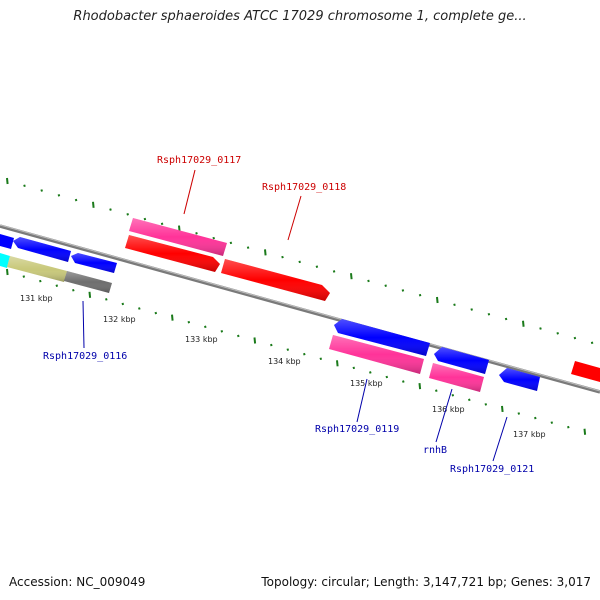 Image resolution: width=600 pixels, height=600 pixels. Describe the element at coordinates (77, 582) in the screenshot. I see `accession-text: Accession: NC_009049` at that location.